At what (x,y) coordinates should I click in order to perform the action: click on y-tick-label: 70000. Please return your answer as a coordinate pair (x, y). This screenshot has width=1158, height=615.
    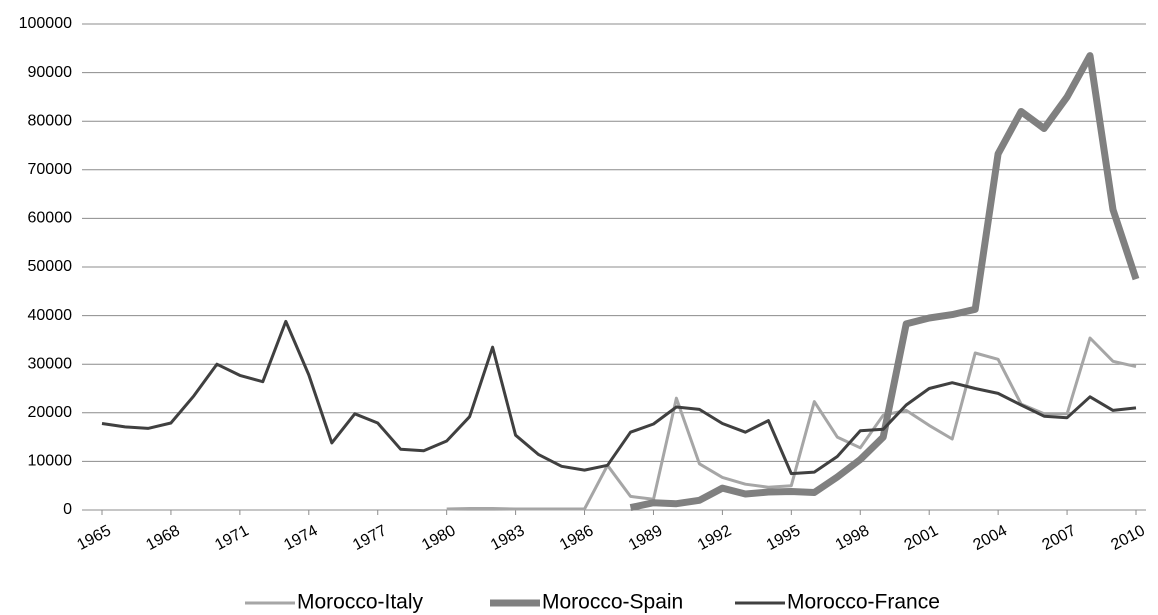
    Looking at the image, I should click on (50, 169).